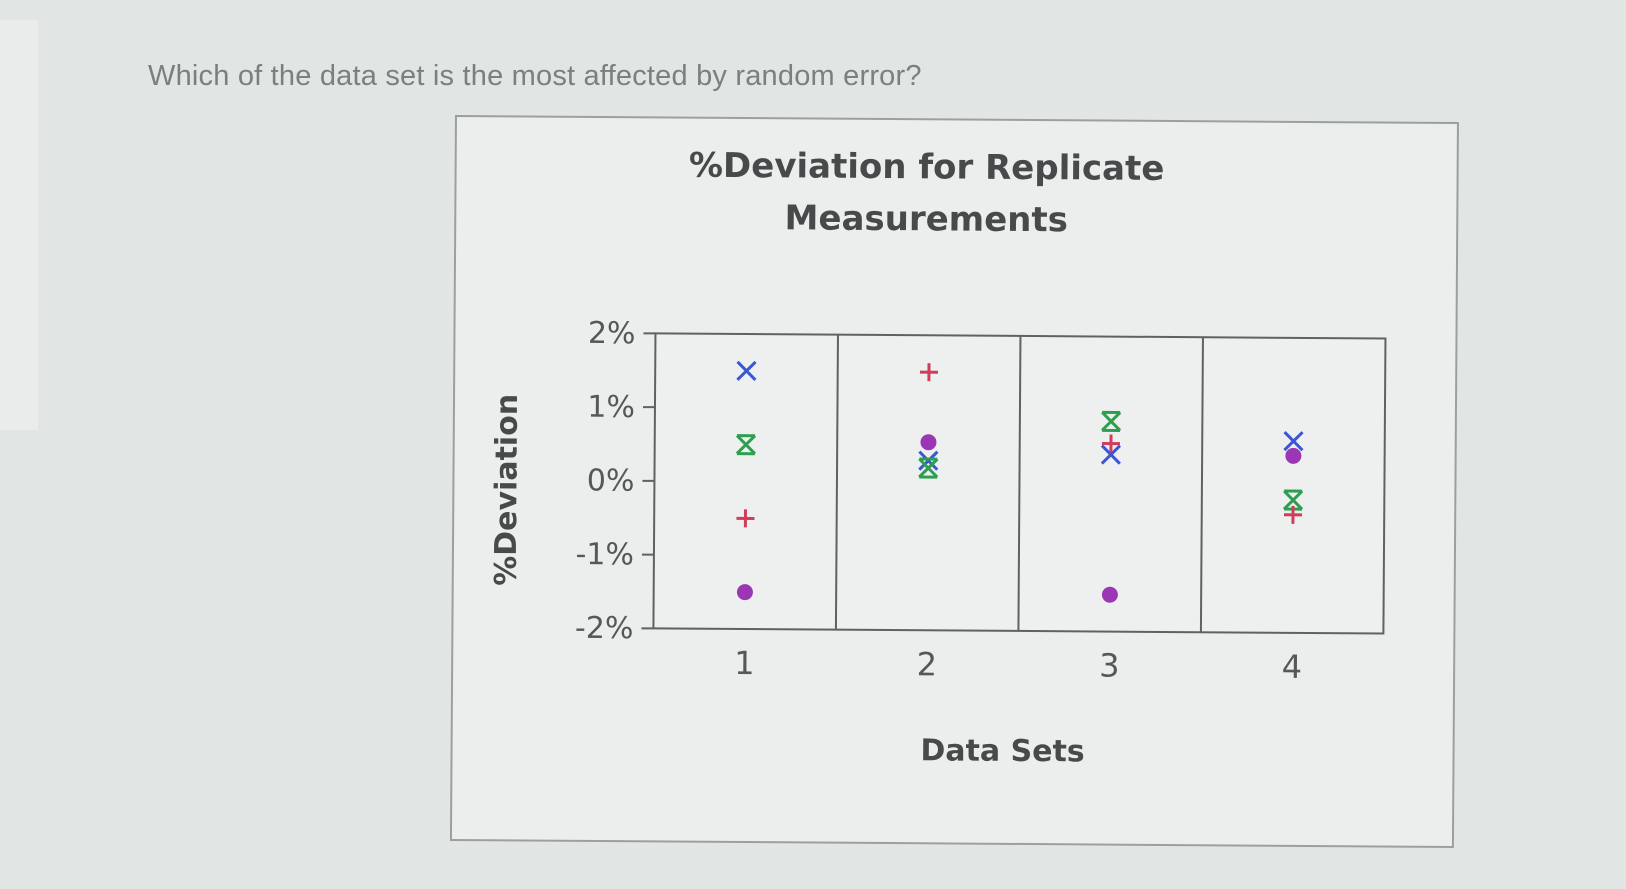  Describe the element at coordinates (926, 219) in the screenshot. I see `chart-title-line: Measurements` at that location.